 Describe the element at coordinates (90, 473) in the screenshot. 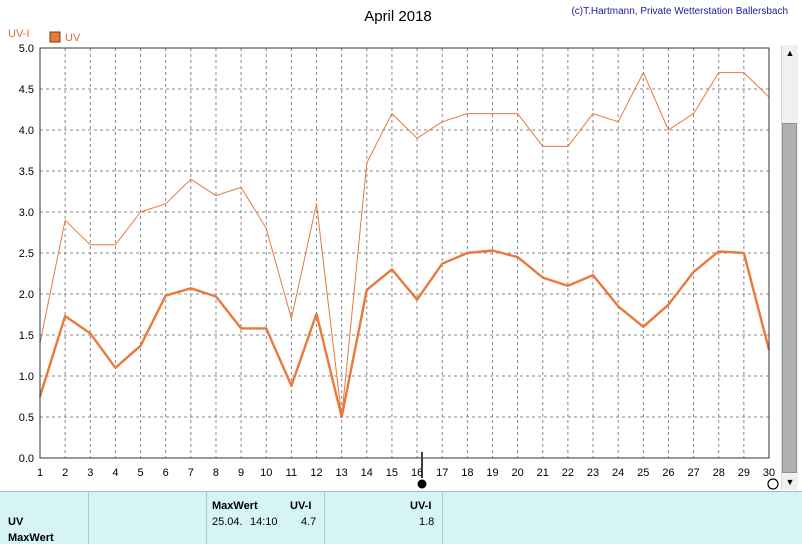

I see `x-tick-label: 3` at that location.